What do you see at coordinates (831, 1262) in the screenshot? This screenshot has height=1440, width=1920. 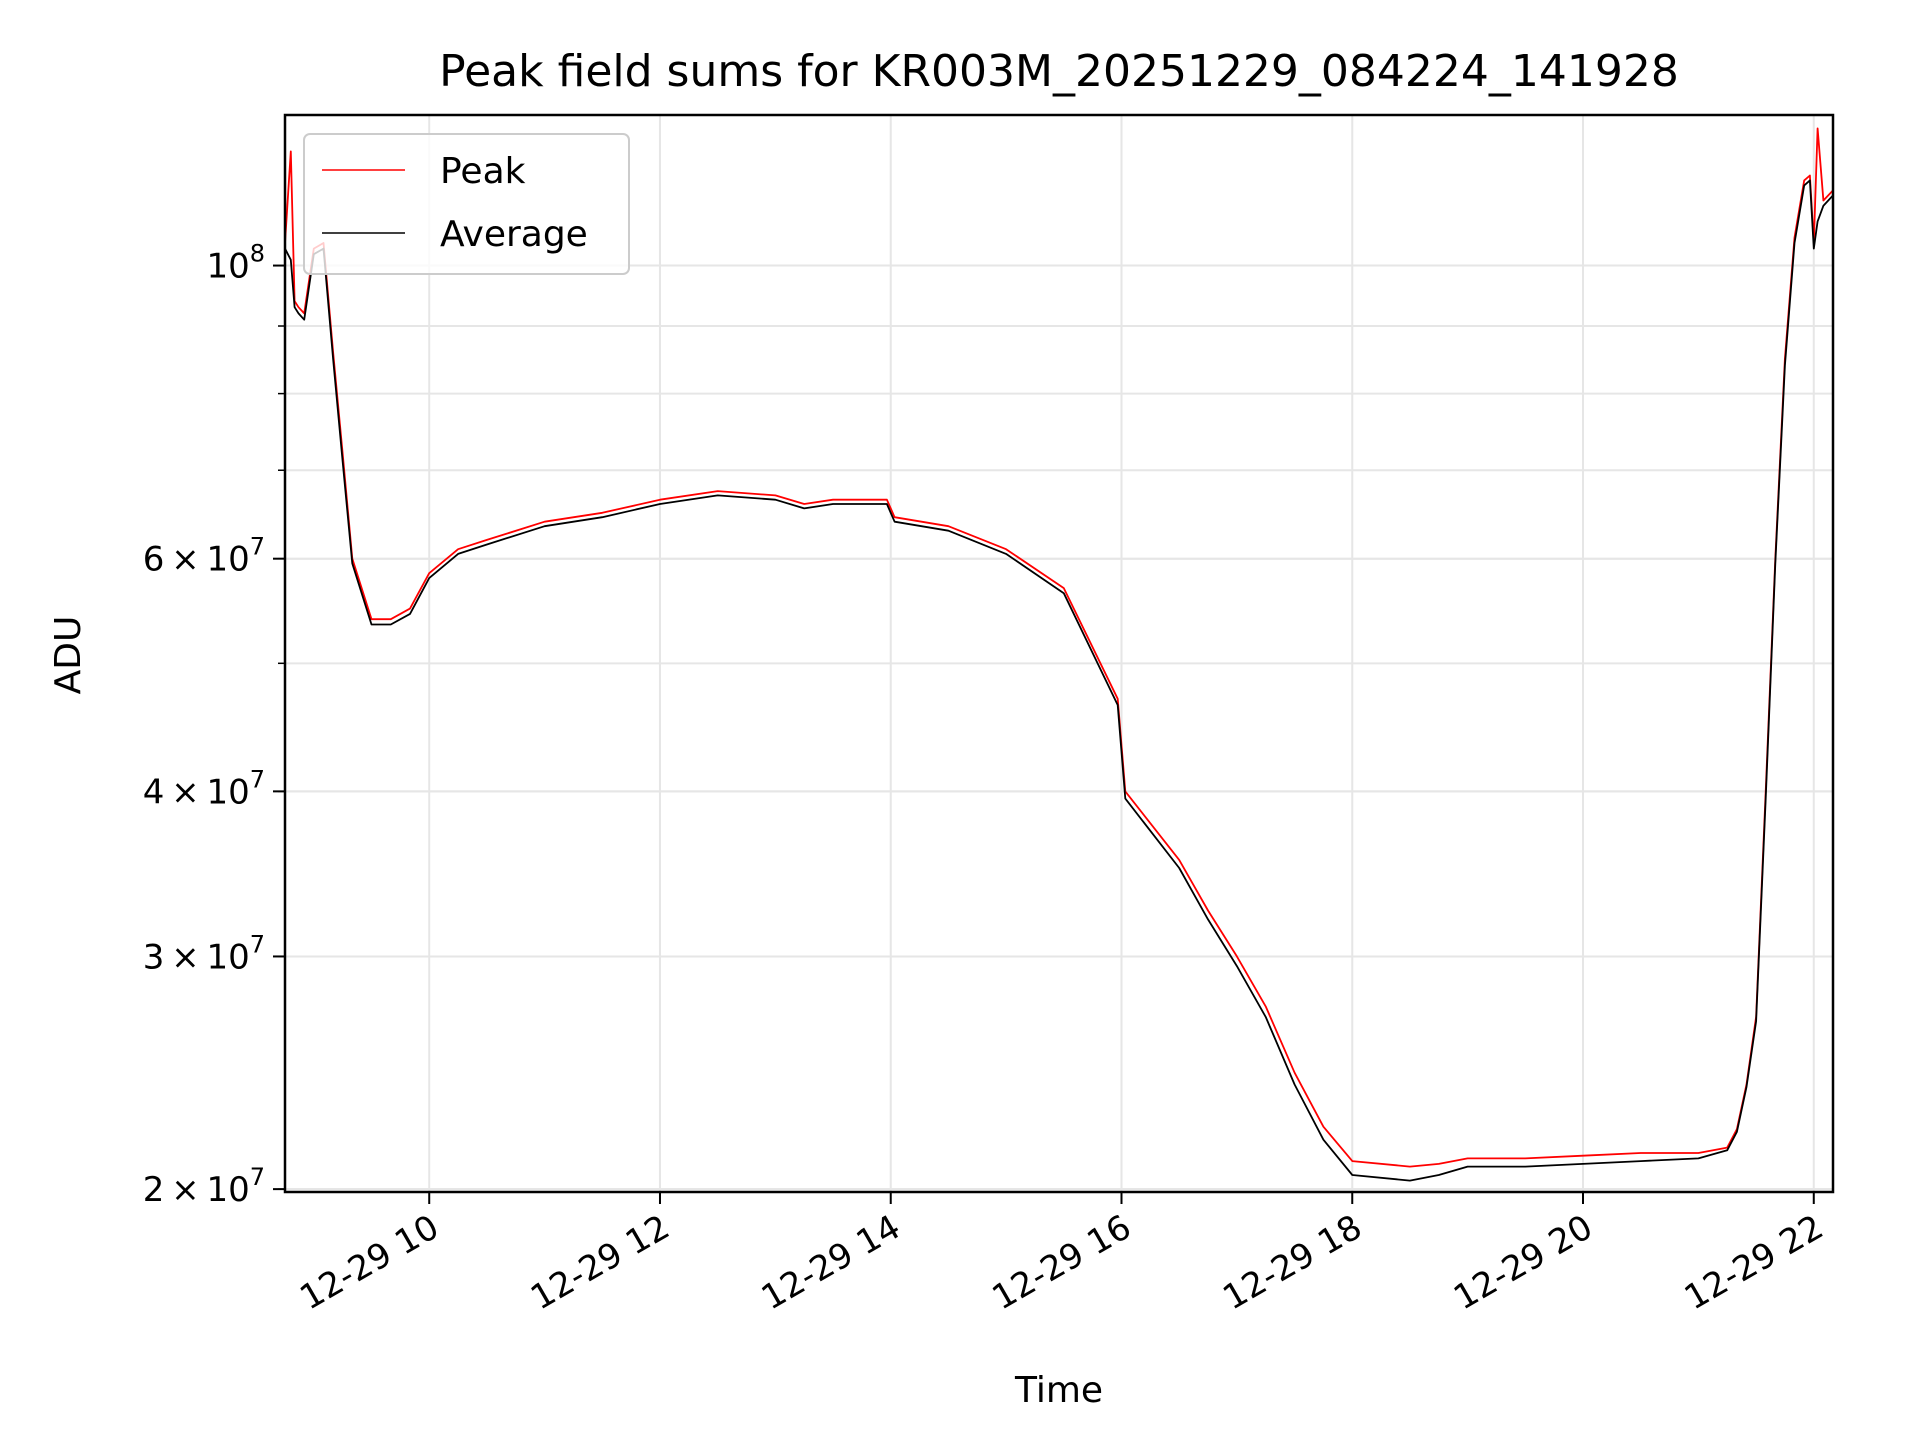 I see `x-tick-label: 12-29 14` at bounding box center [831, 1262].